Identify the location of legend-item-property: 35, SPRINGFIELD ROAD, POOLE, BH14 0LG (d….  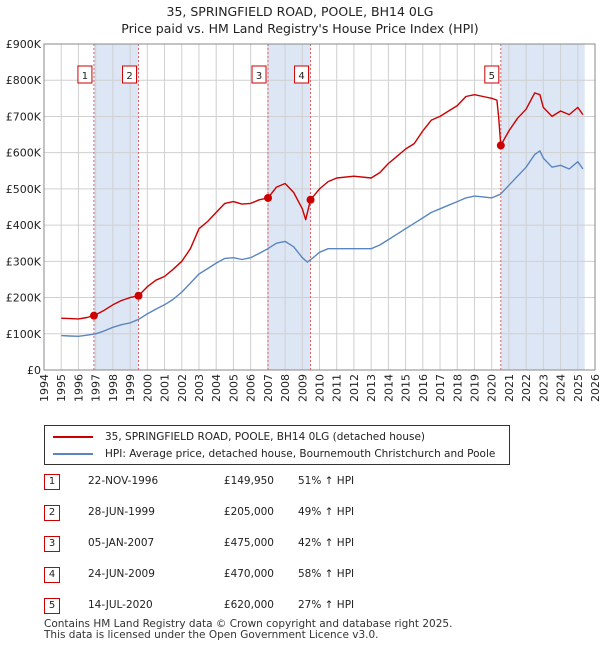
(239, 437).